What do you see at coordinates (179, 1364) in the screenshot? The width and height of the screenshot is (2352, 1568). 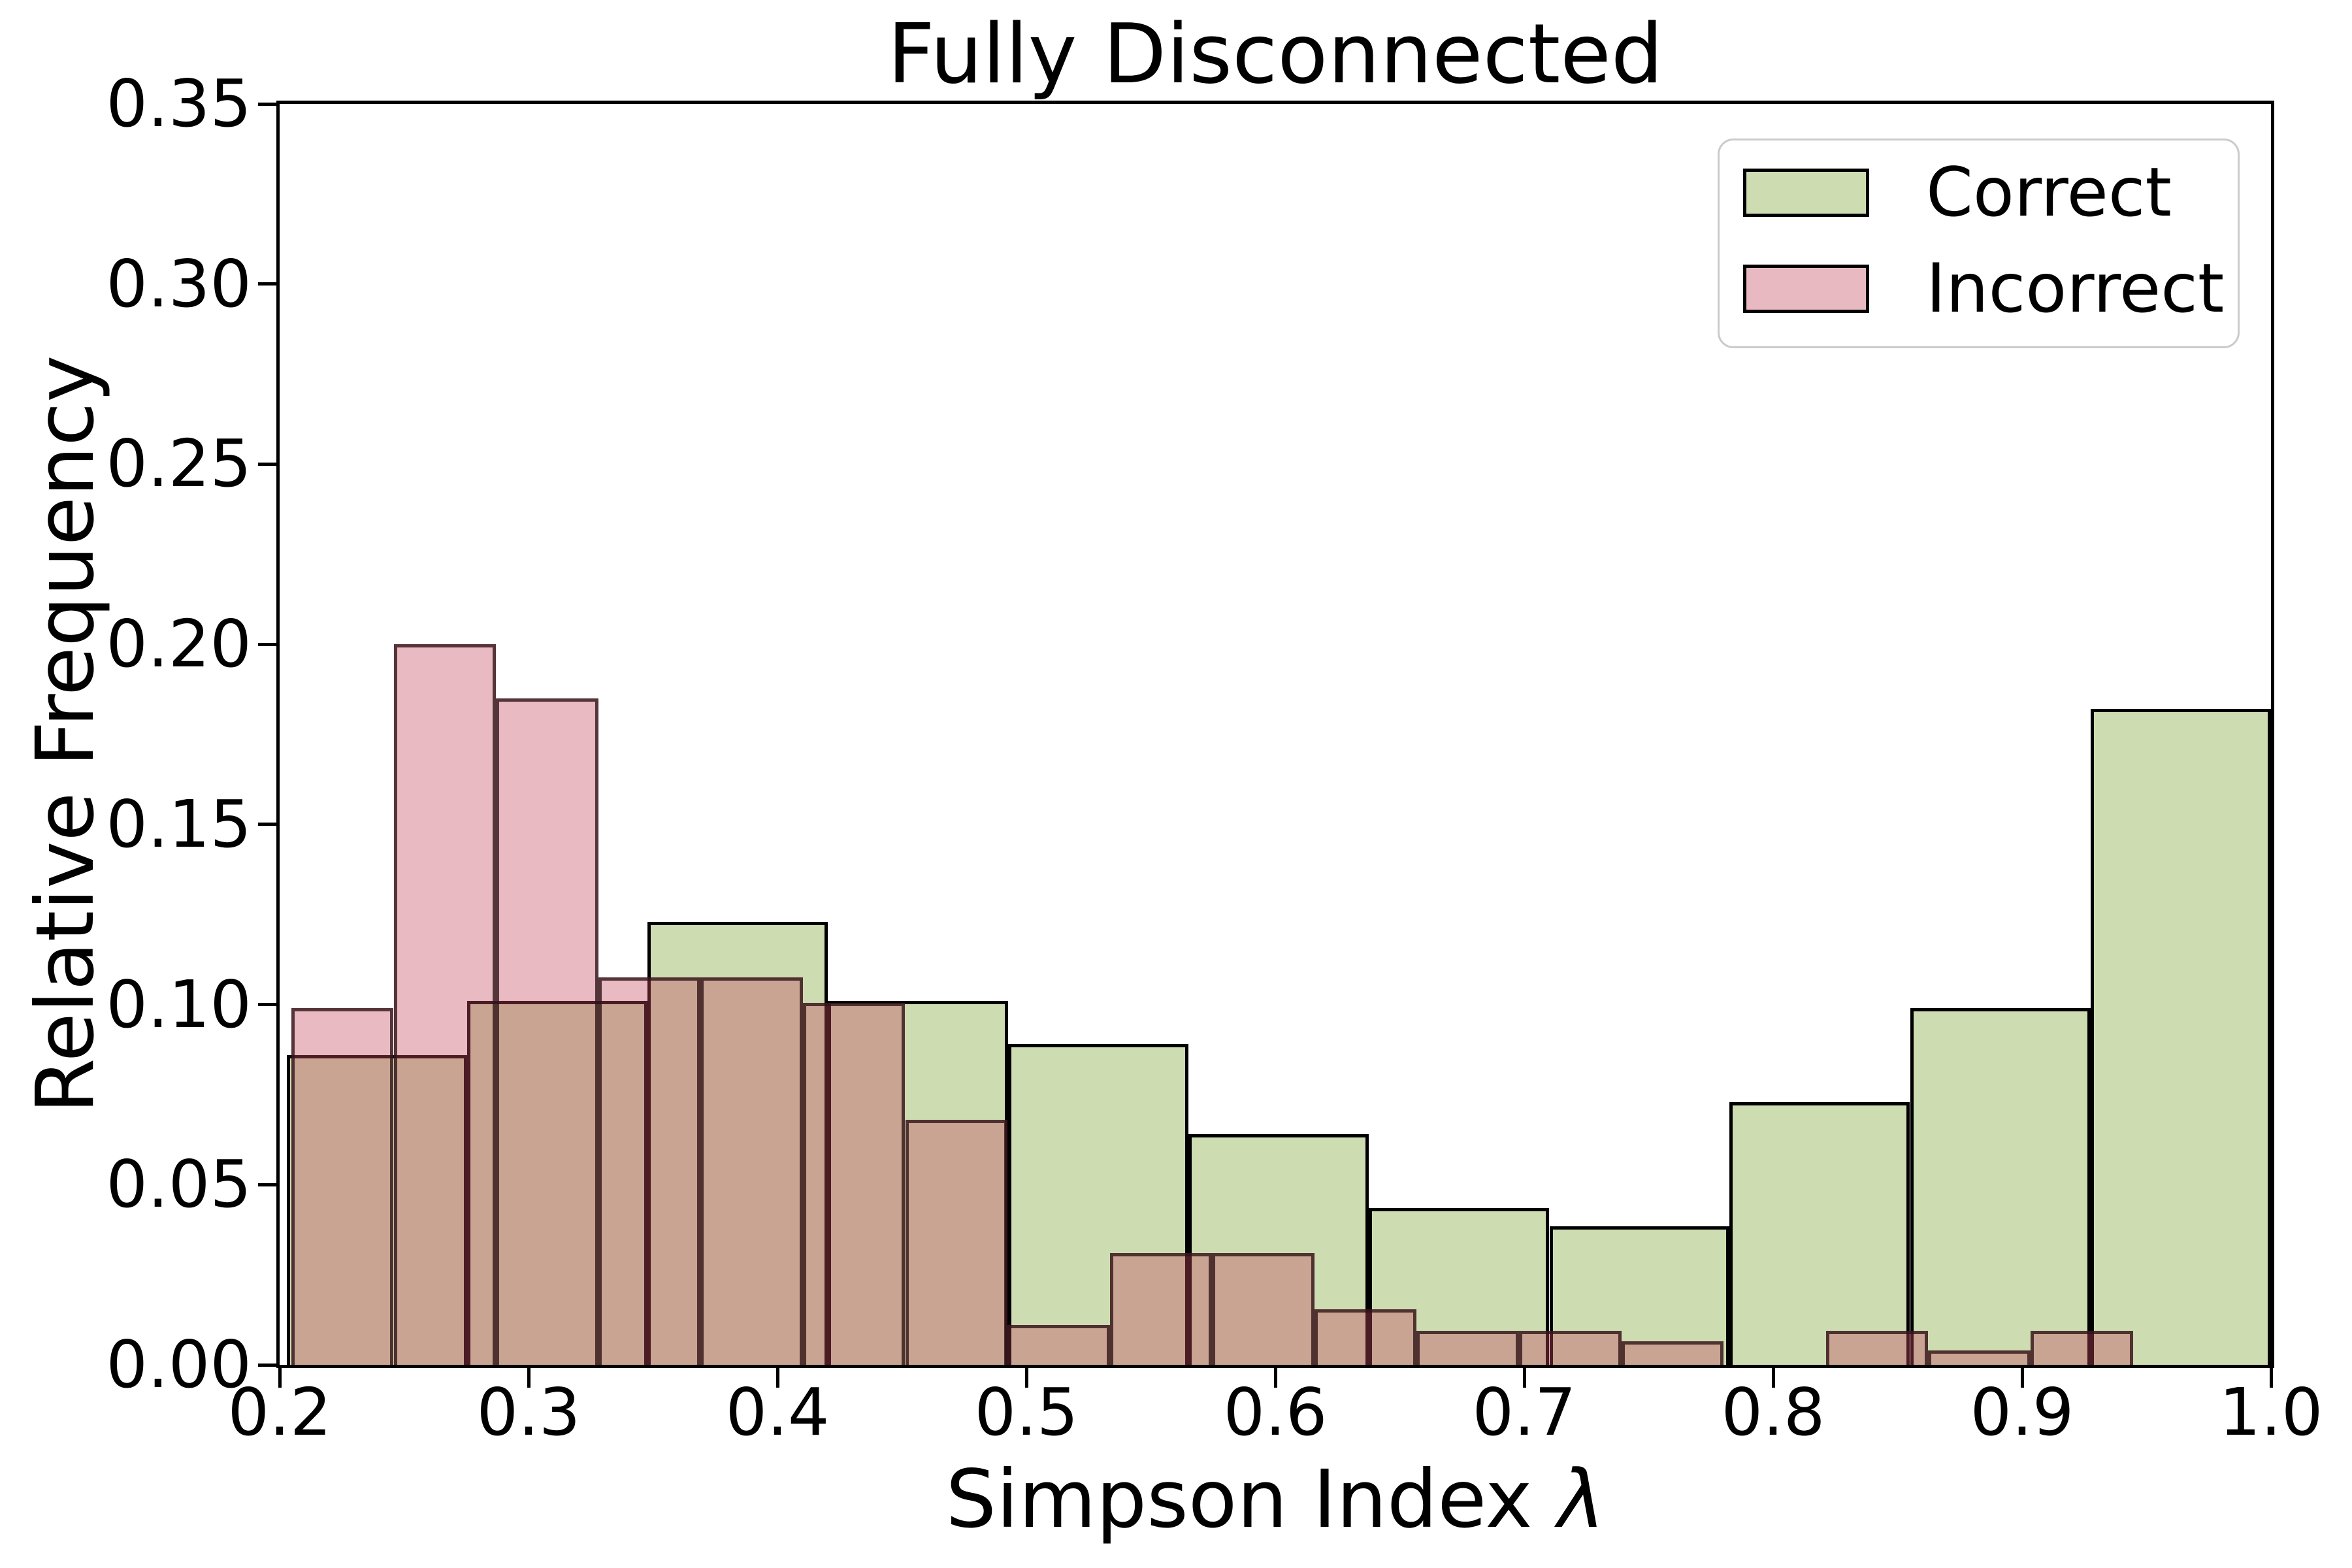 I see `y-tick-label: 0.00` at bounding box center [179, 1364].